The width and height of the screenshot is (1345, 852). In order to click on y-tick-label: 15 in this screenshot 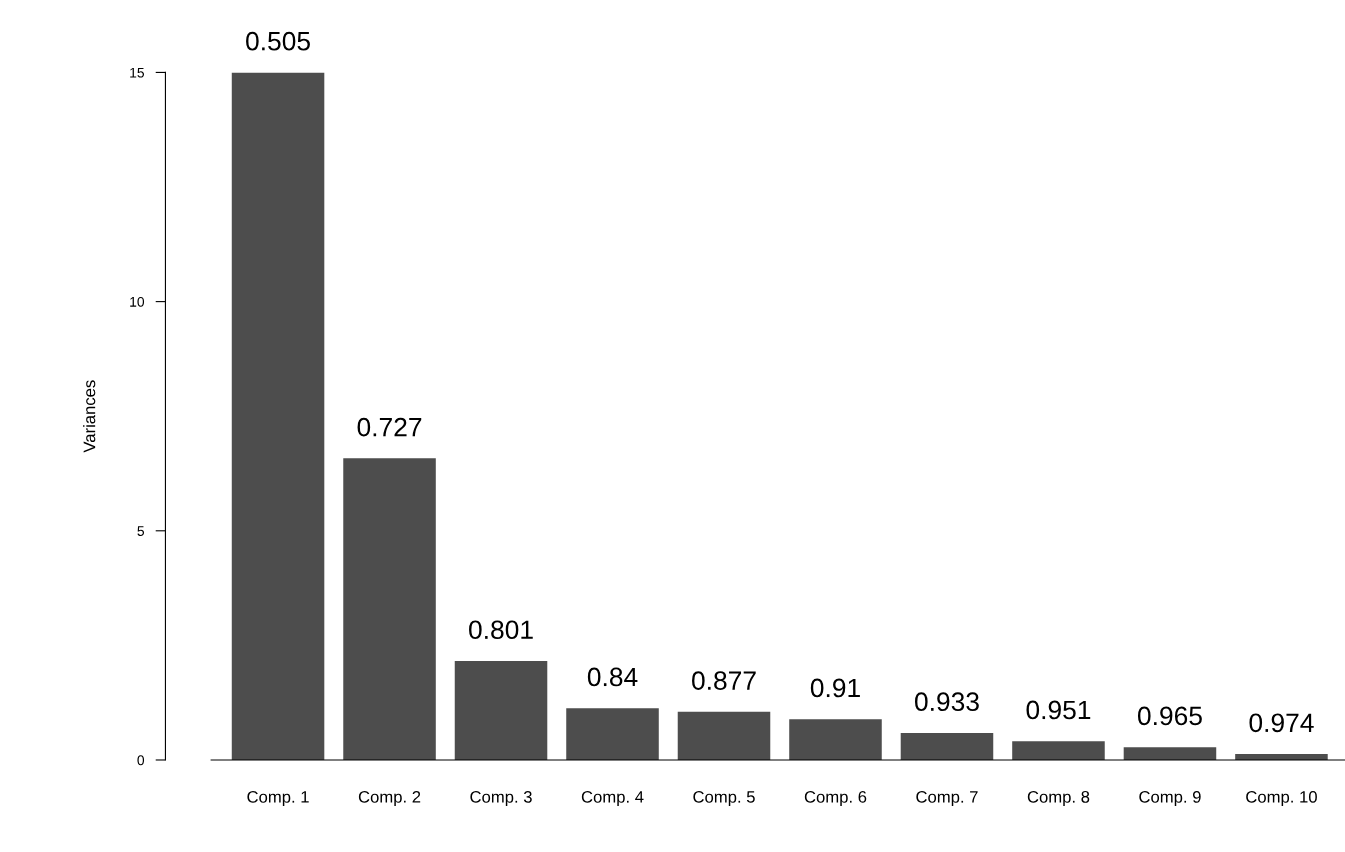, I will do `click(137, 72)`.